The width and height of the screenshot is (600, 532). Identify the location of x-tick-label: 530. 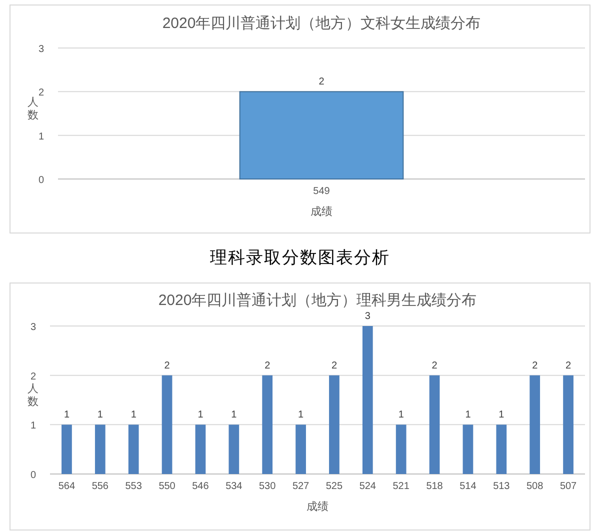
(267, 486).